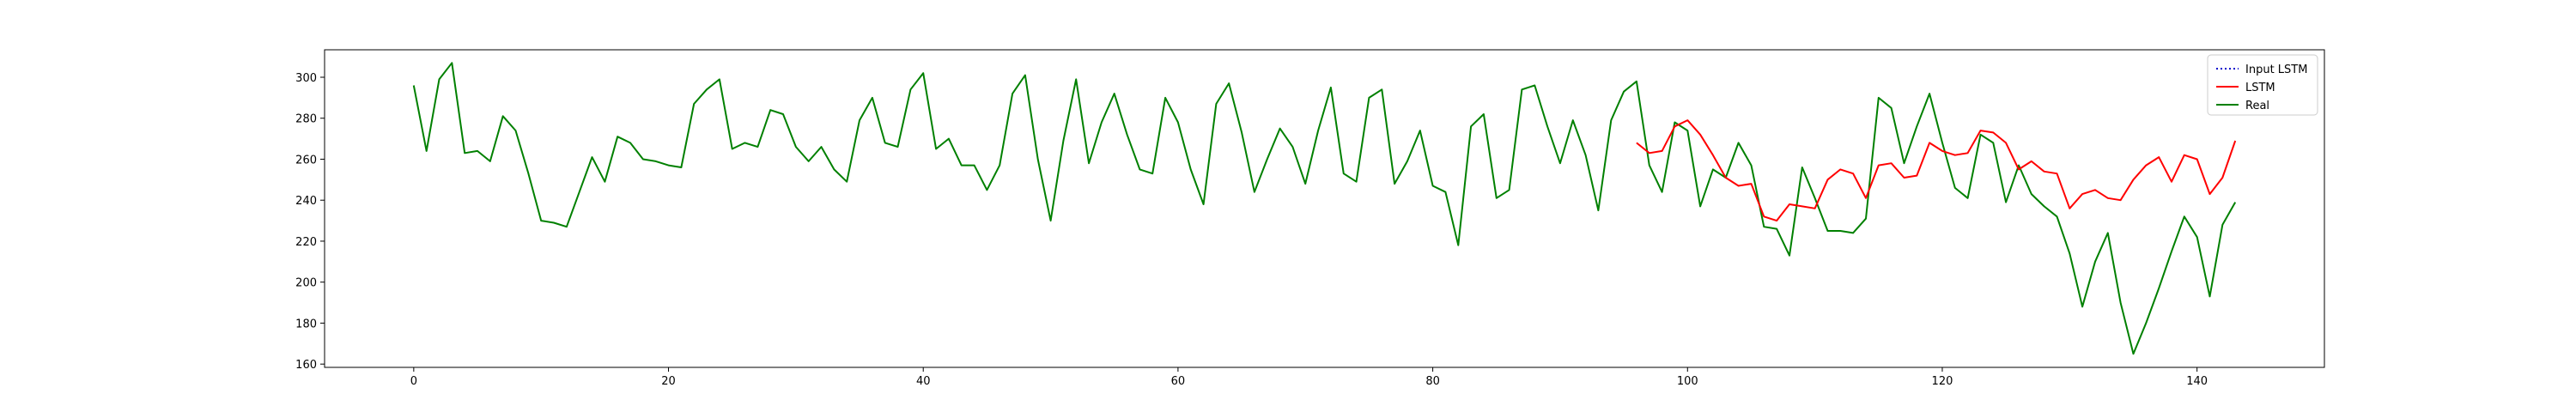 The height and width of the screenshot is (412, 2576). What do you see at coordinates (2260, 88) in the screenshot?
I see `legend-entry-label: LSTM` at bounding box center [2260, 88].